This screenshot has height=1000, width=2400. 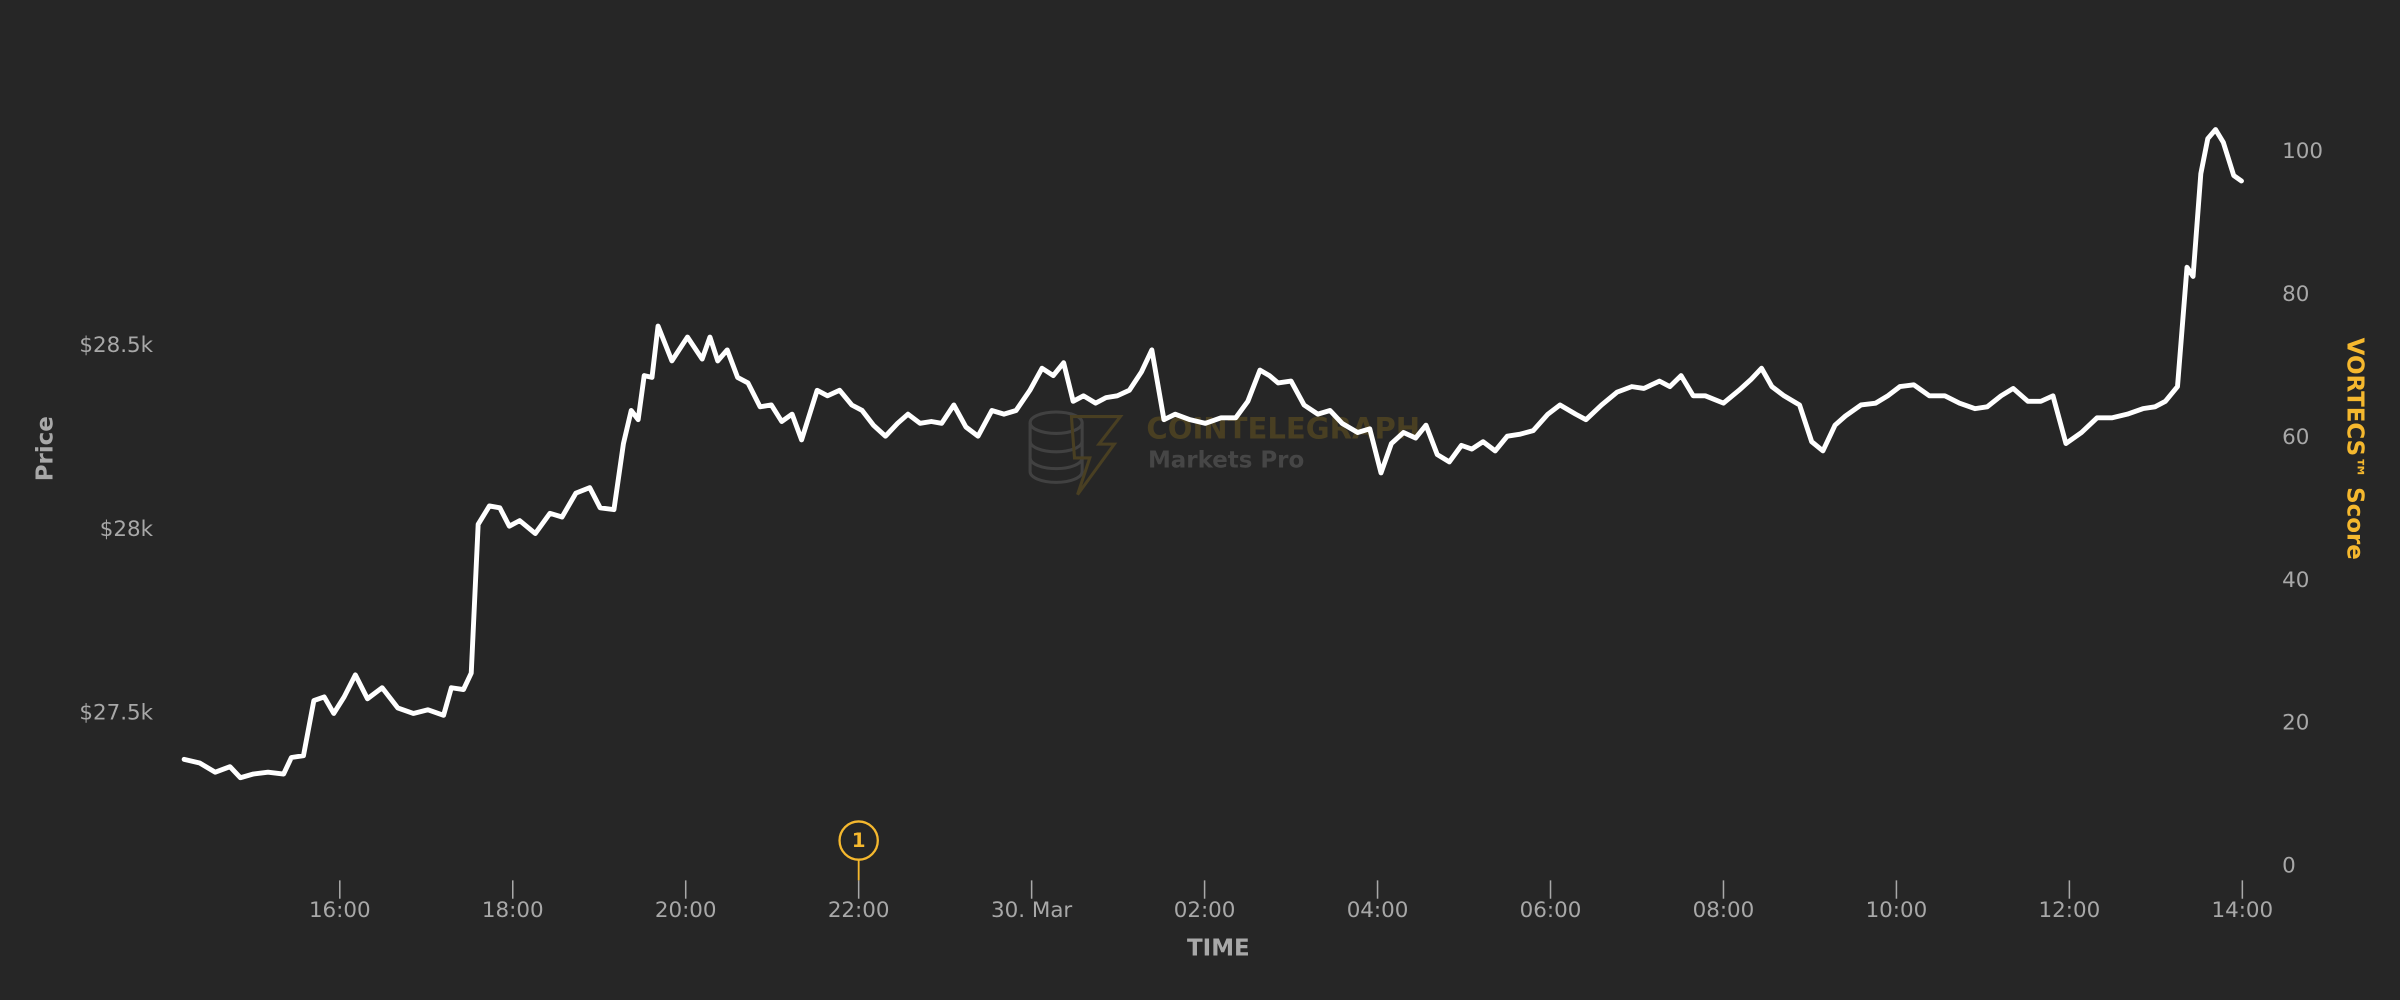 I want to click on y2-axis-title: VORTECS™ Score, so click(x=2355, y=449).